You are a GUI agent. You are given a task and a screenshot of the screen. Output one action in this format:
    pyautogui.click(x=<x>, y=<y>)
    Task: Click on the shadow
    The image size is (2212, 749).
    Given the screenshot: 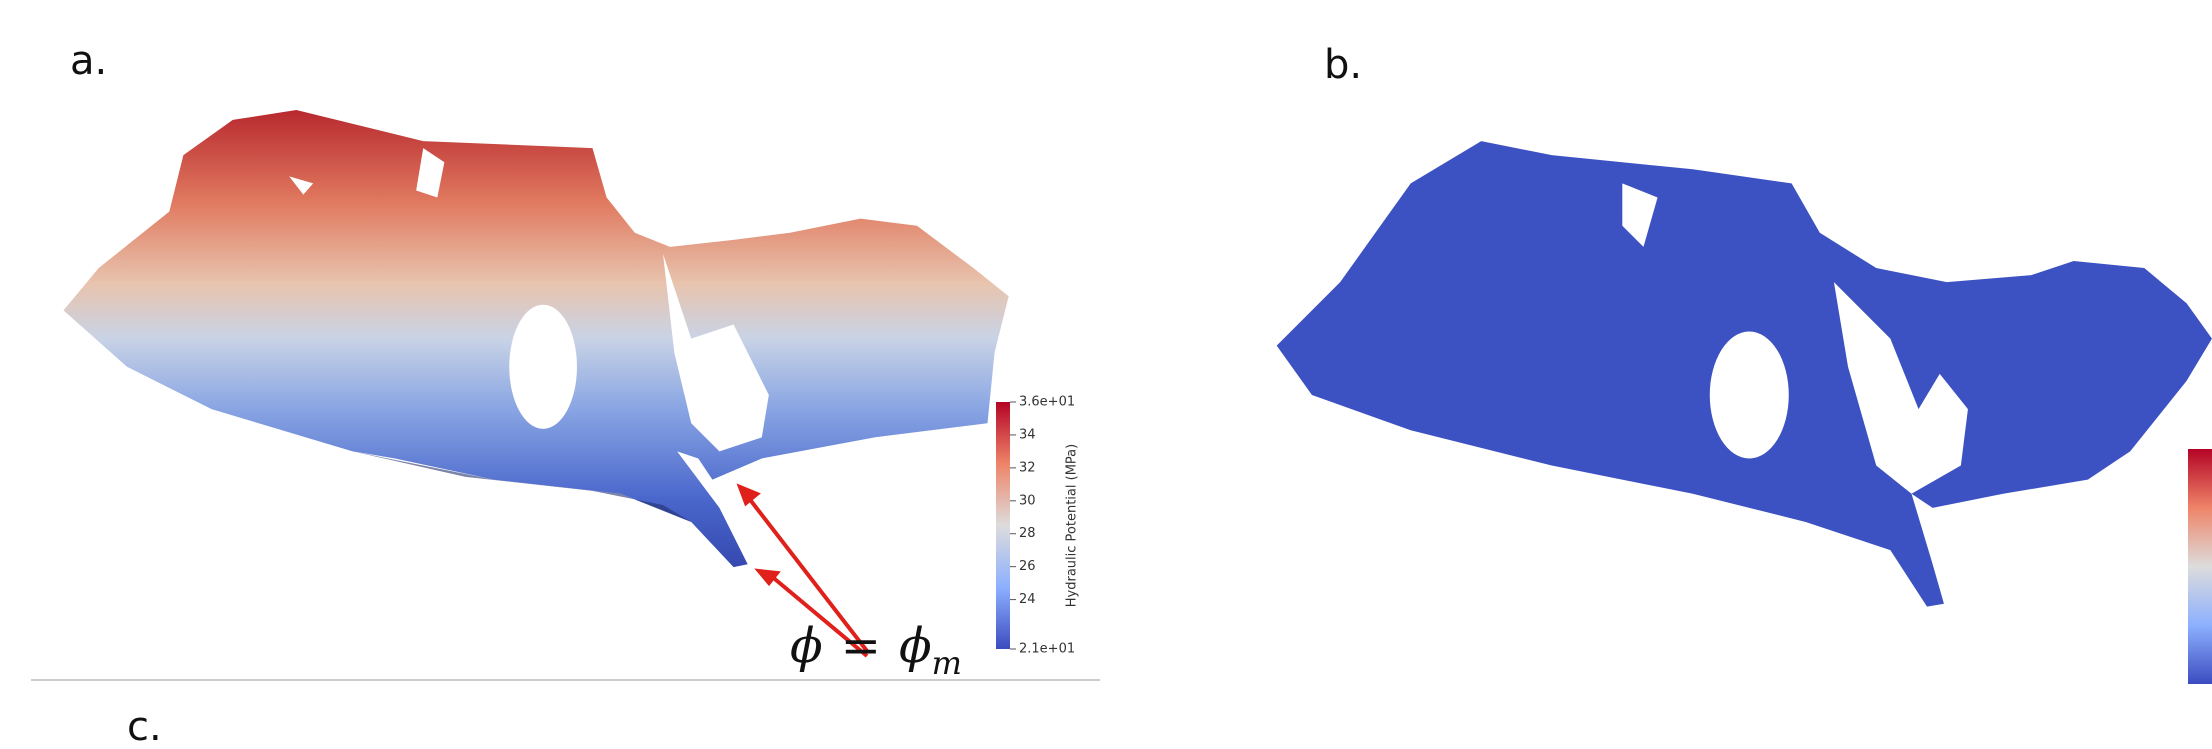 What is the action you would take?
    pyautogui.click(x=522, y=486)
    